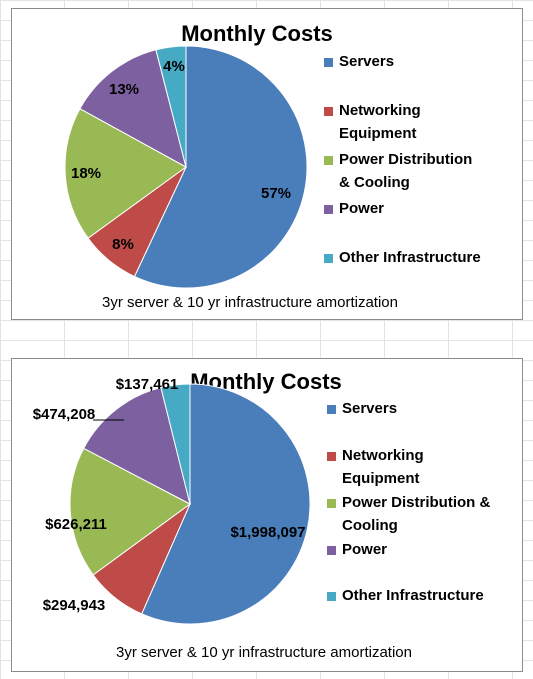 The image size is (533, 679). I want to click on slice-labels: 57% 8% 18% 13% 4%, so click(181, 155).